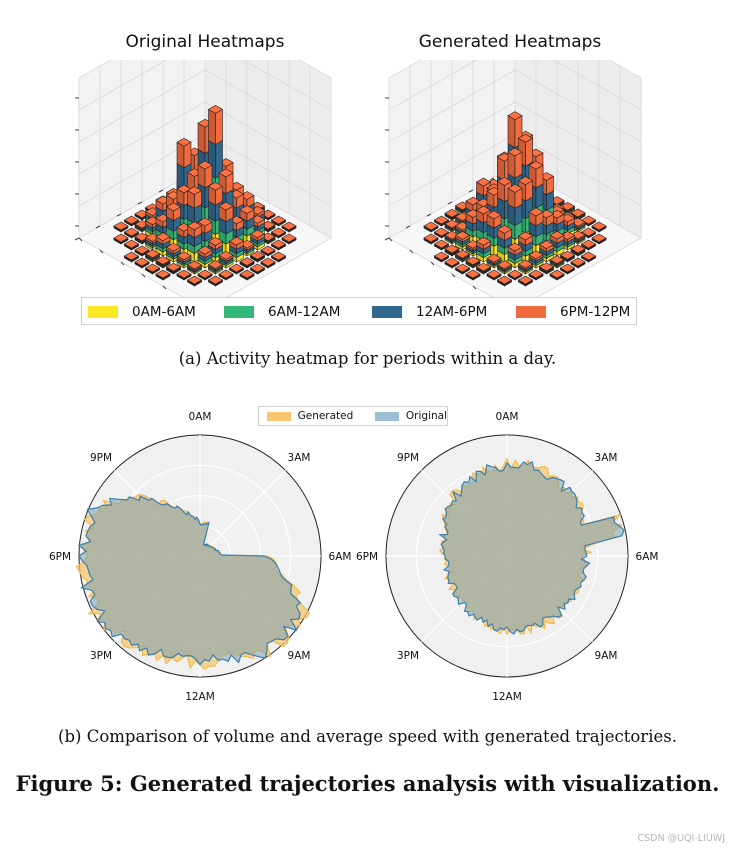 The image size is (735, 853). I want to click on polar-tick-label: 6PM, so click(367, 557).